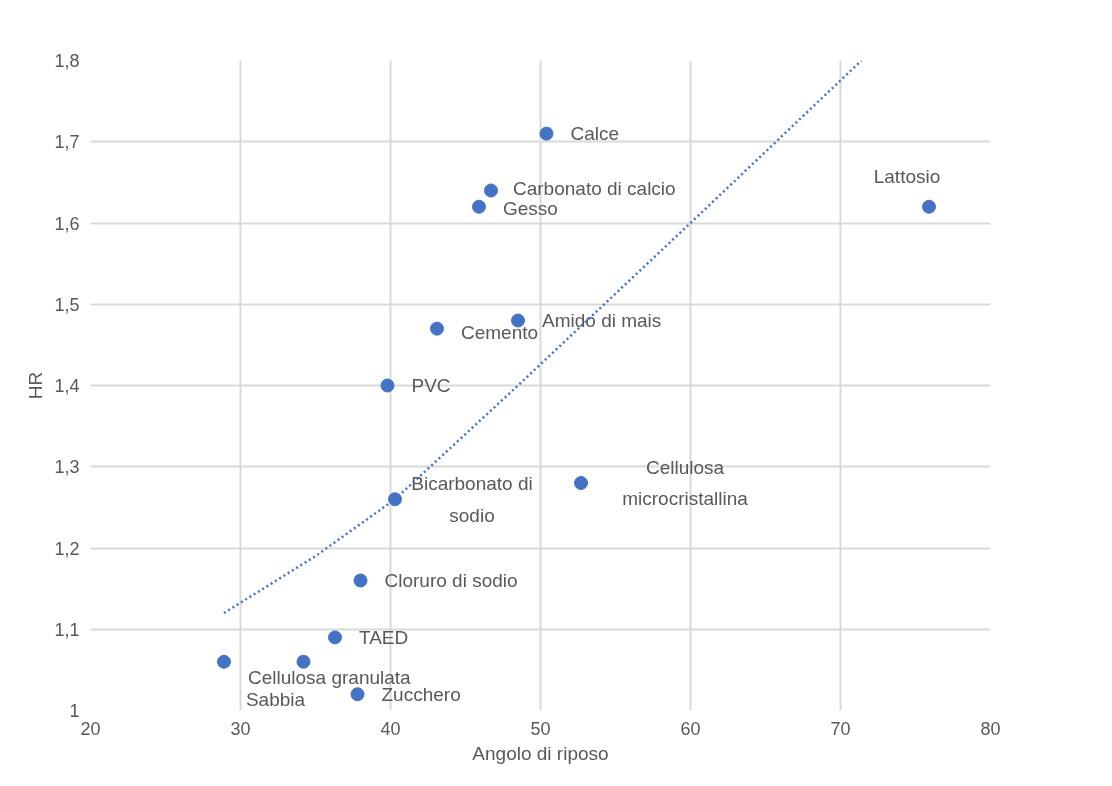 The height and width of the screenshot is (786, 1112). Describe the element at coordinates (685, 483) in the screenshot. I see `annotation: Cellulosa microcristallina` at that location.